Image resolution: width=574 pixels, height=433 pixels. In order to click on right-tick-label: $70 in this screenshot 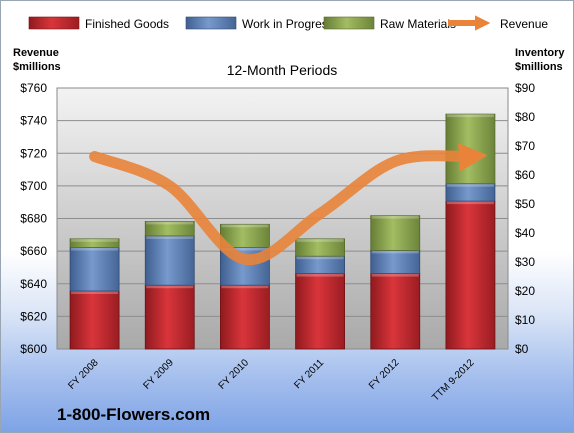, I will do `click(525, 146)`.